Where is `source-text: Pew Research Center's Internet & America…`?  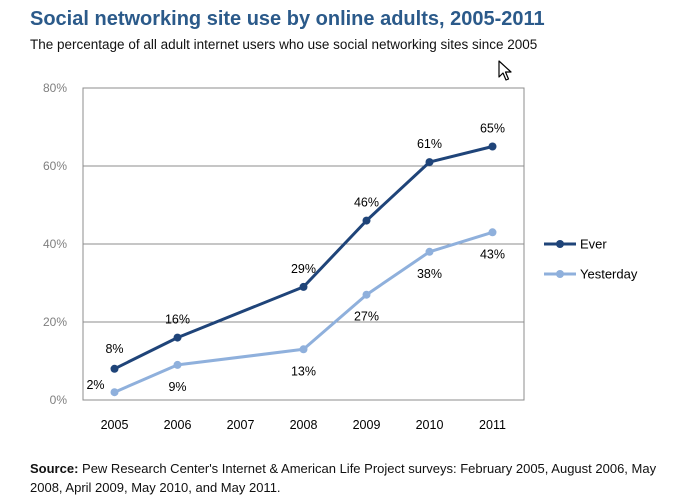 source-text: Pew Research Center's Internet & America… is located at coordinates (343, 478).